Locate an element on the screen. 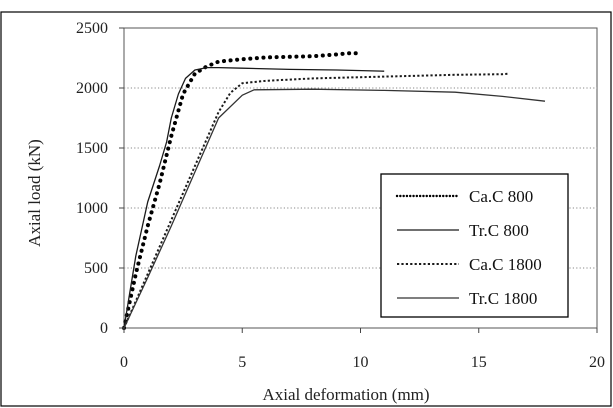 This screenshot has height=408, width=613. x-tick-label: 5 is located at coordinates (242, 362).